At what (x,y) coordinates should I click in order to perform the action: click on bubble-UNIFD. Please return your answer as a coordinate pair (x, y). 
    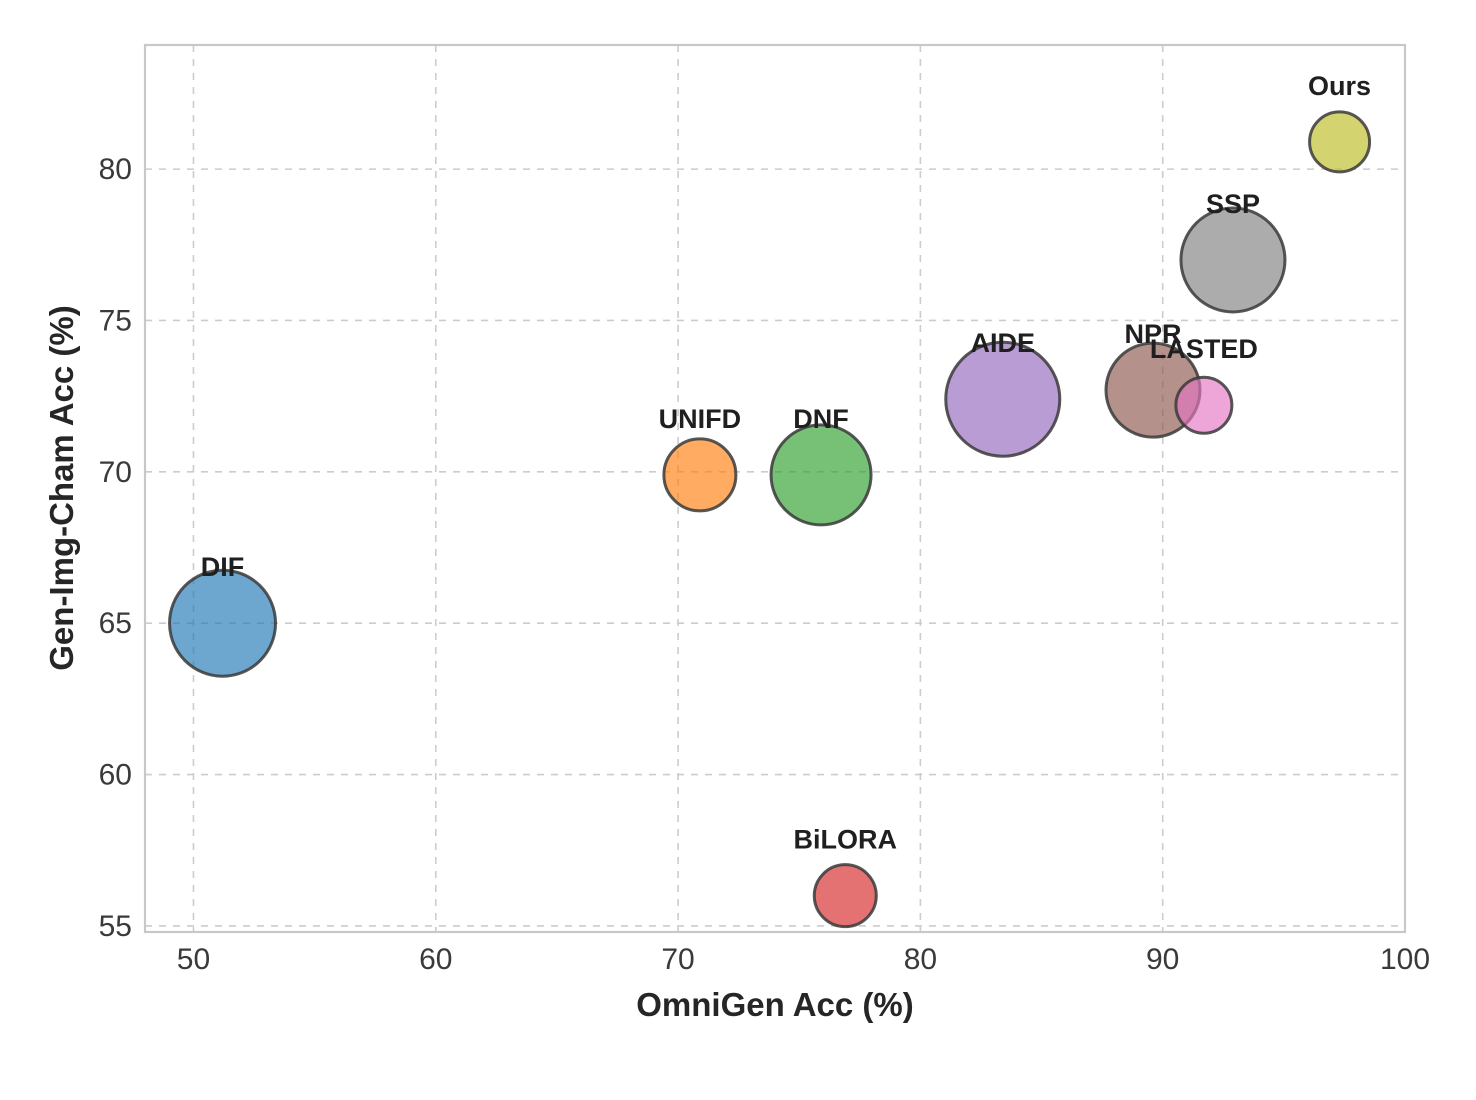
    Looking at the image, I should click on (700, 475).